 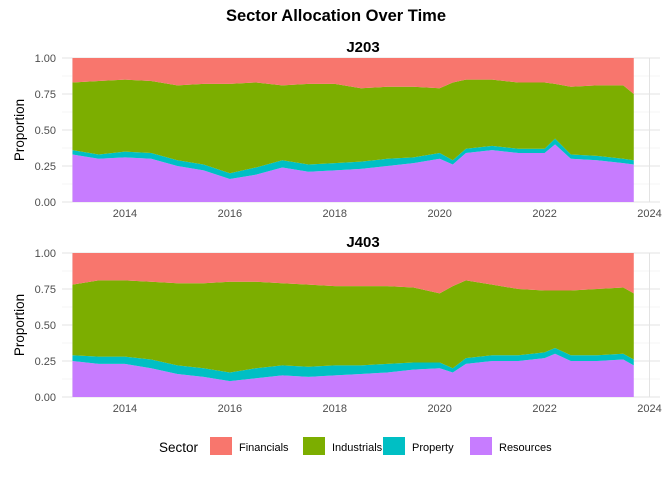 What do you see at coordinates (362, 47) in the screenshot?
I see `panel-title: J203` at bounding box center [362, 47].